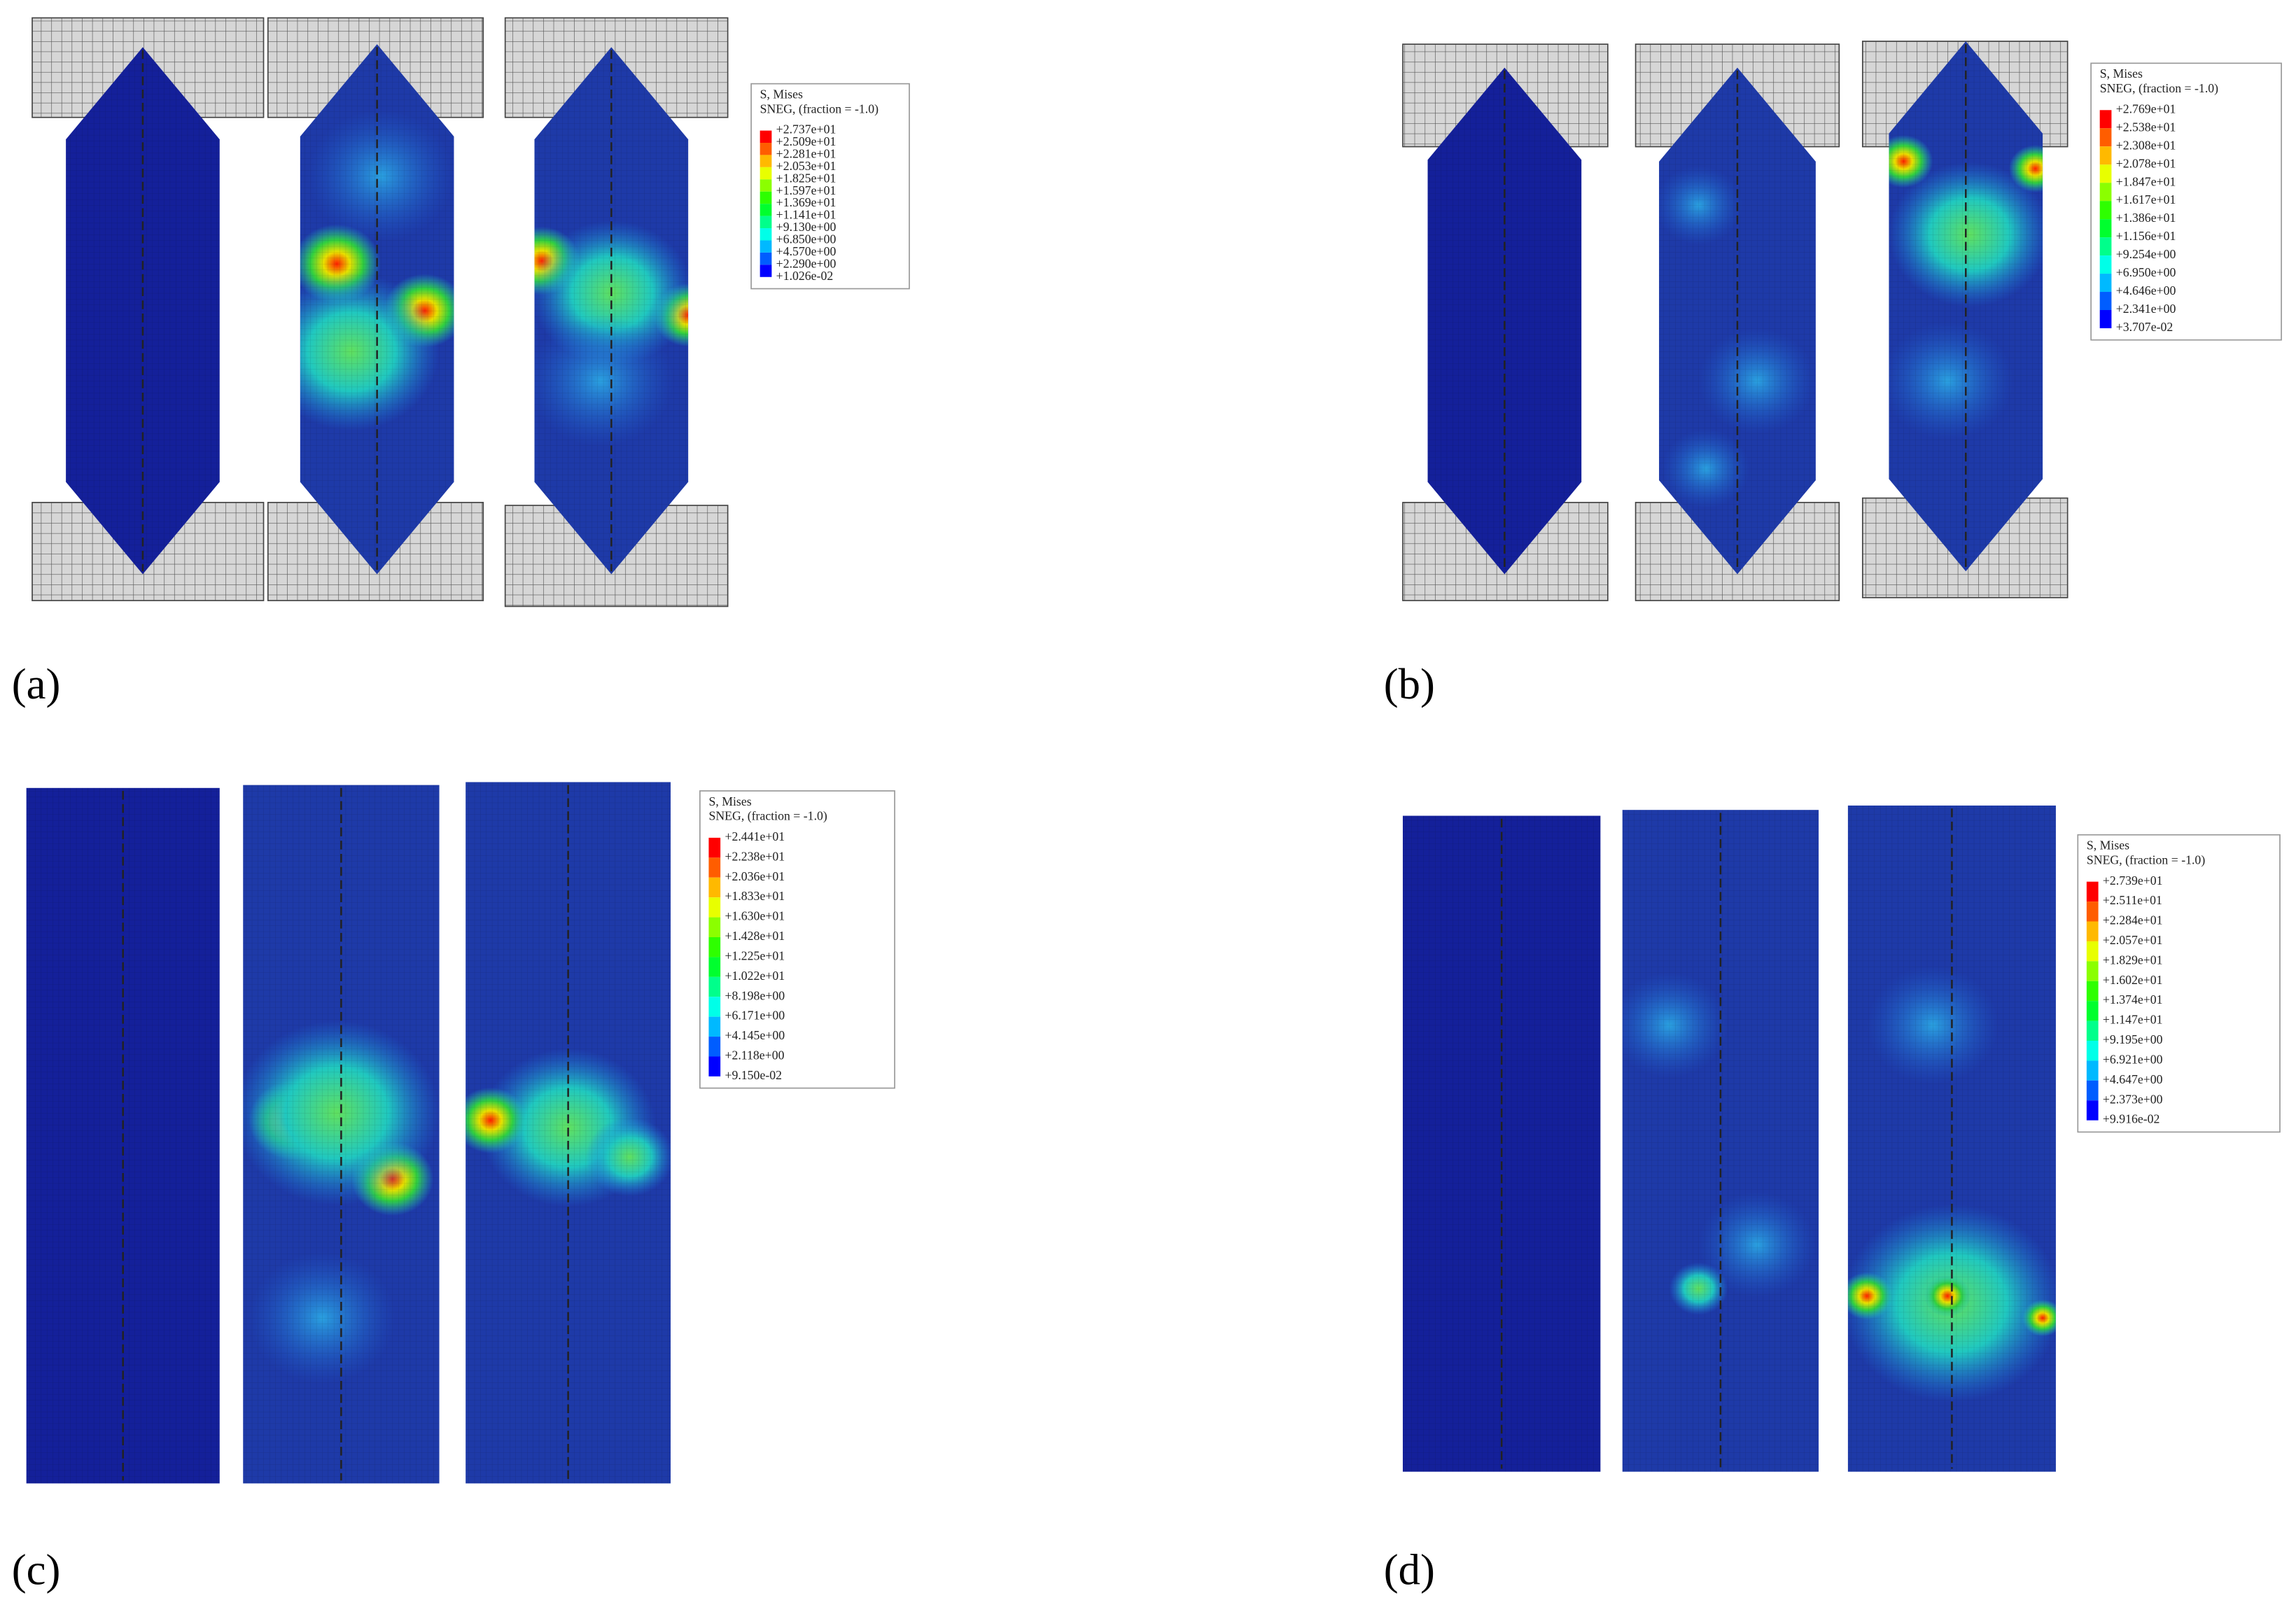  I want to click on legend-value: +1.374e+01, so click(2133, 999).